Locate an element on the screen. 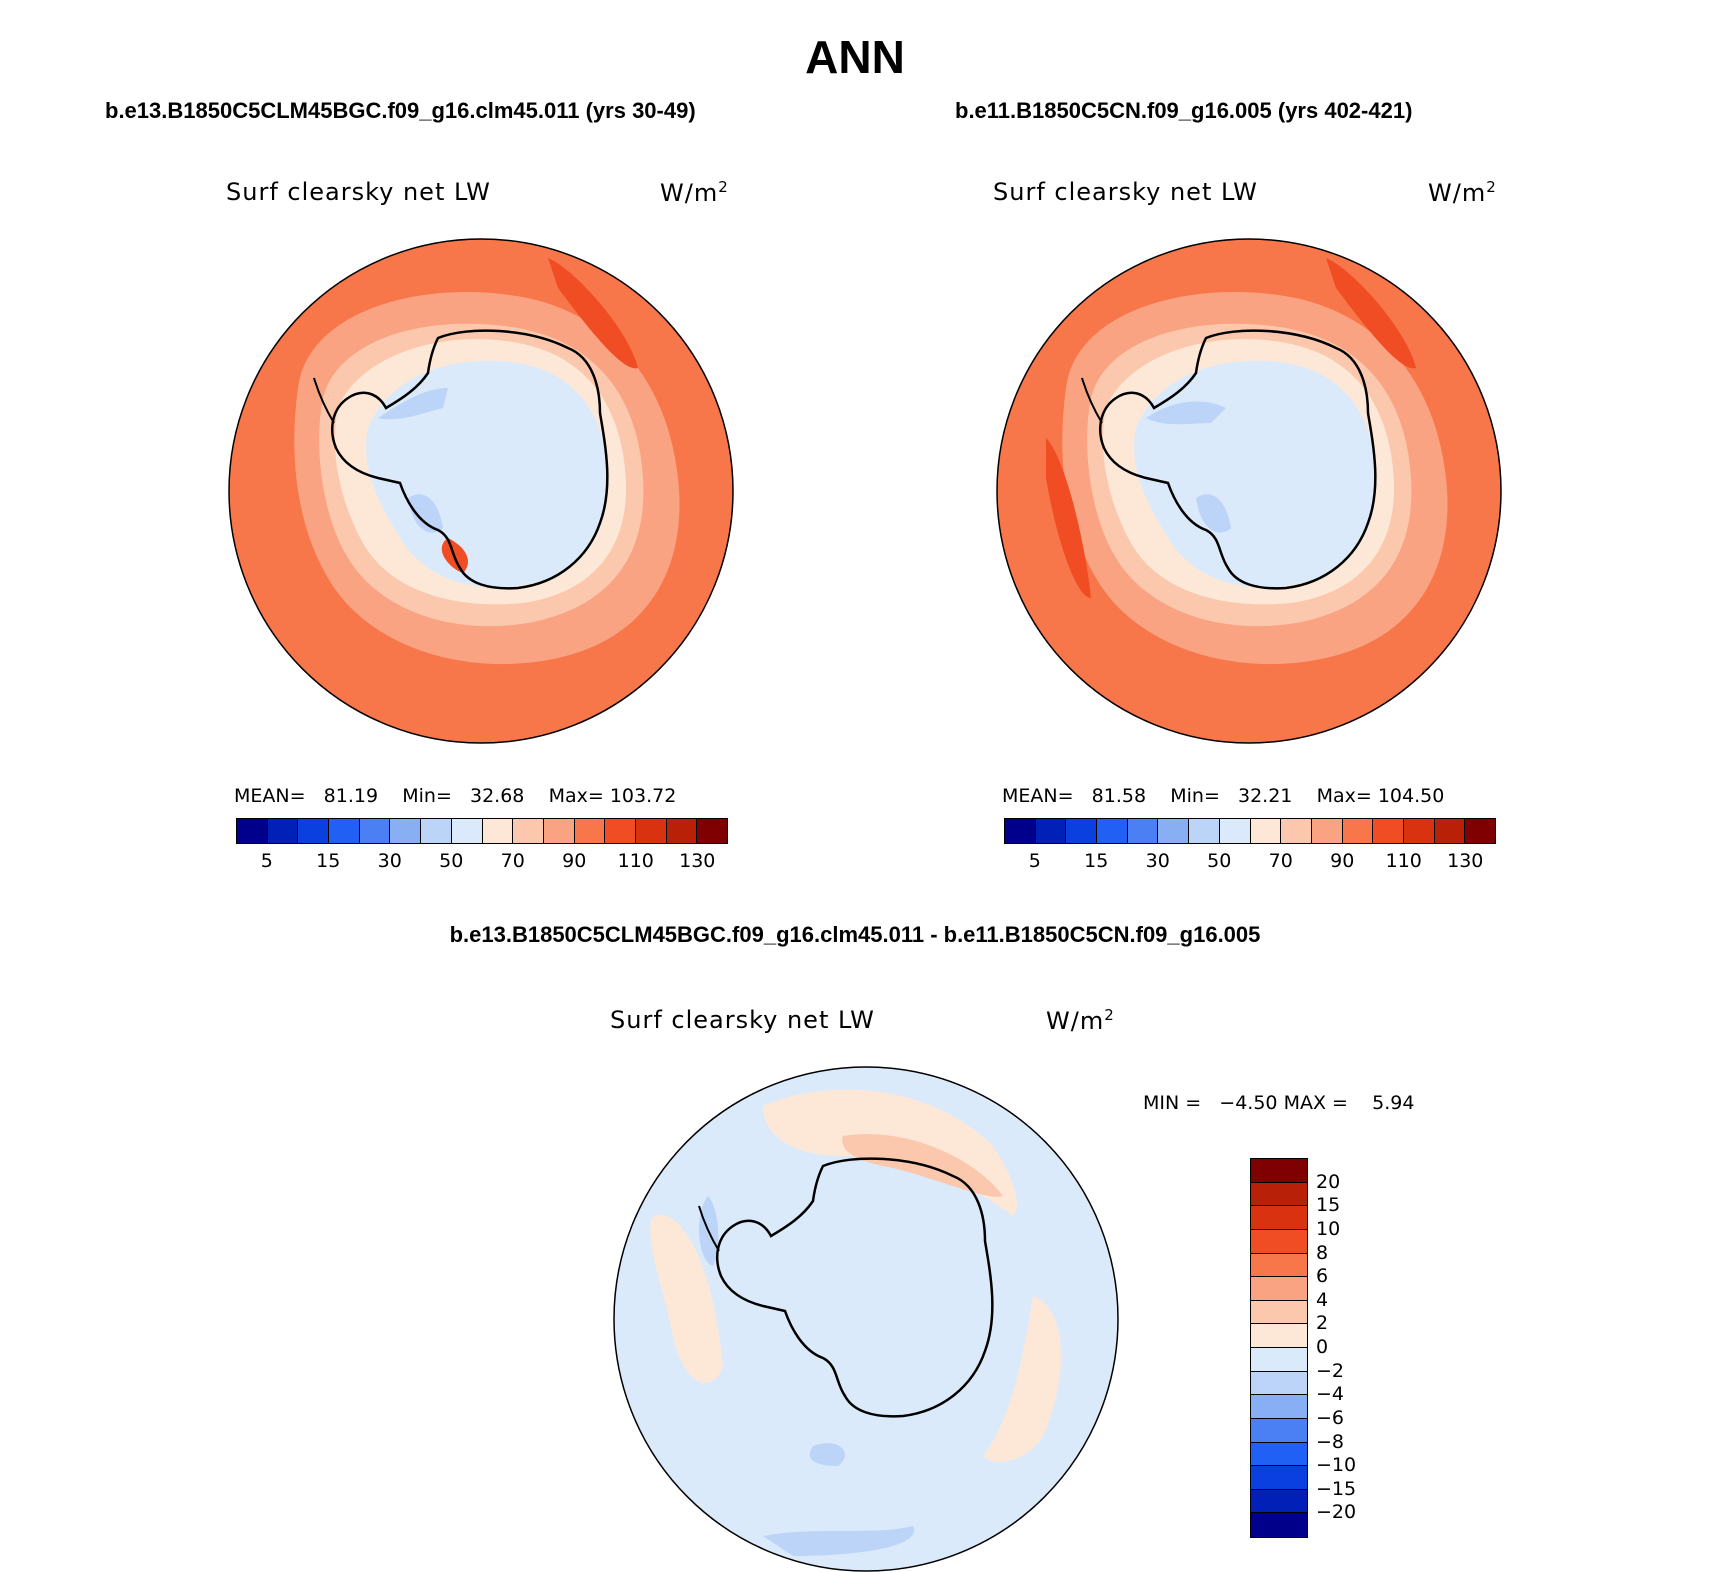  right-map-border is located at coordinates (1249, 491).